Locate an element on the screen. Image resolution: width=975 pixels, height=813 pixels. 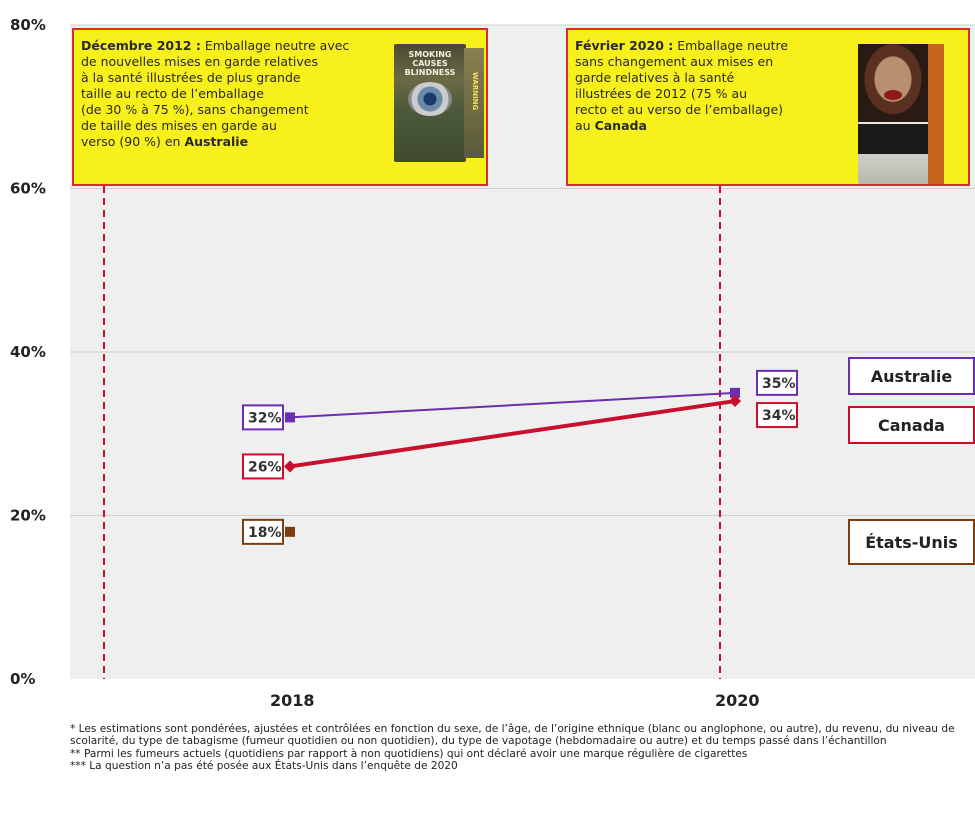
annotation-line: de nouvelles mises en garde relatives is located at coordinates (280, 62).